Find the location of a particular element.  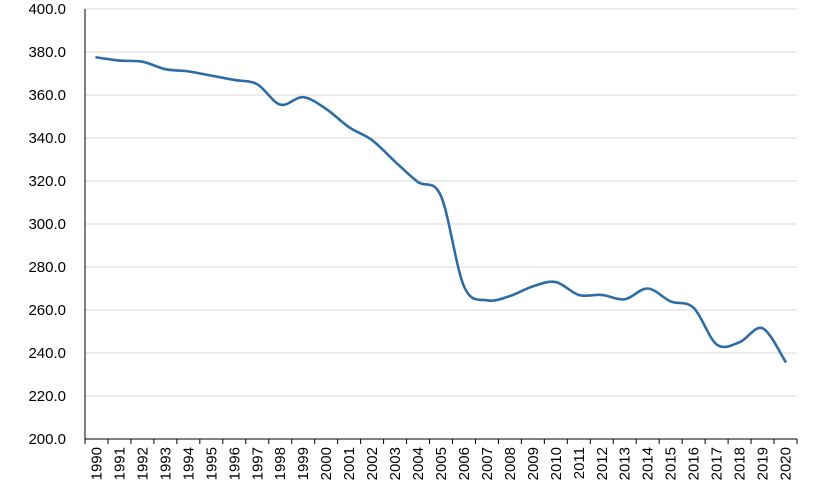

data-point-2020 is located at coordinates (786, 362).